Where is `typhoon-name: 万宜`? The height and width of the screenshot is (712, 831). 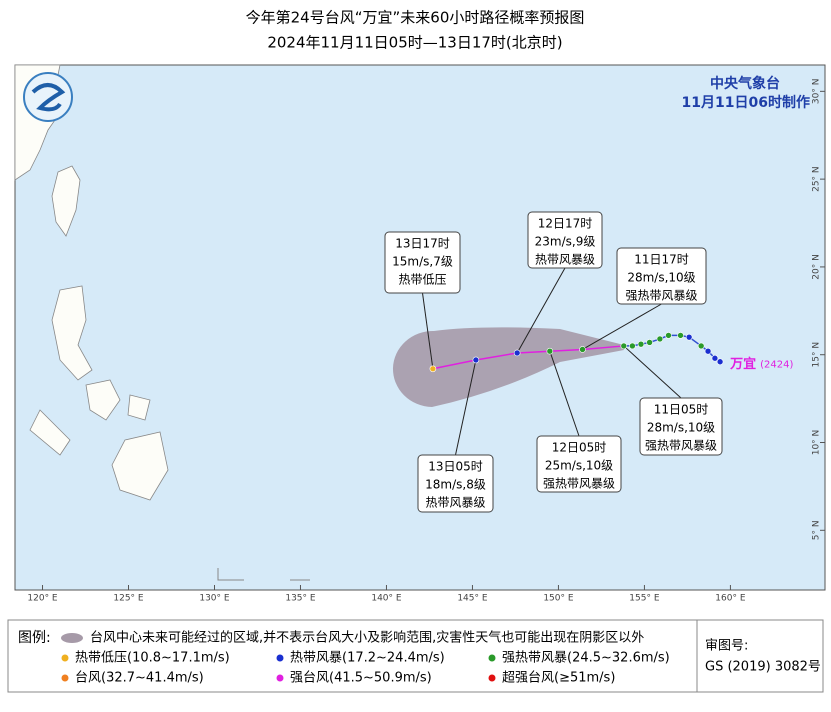
typhoon-name: 万宜 is located at coordinates (742, 364).